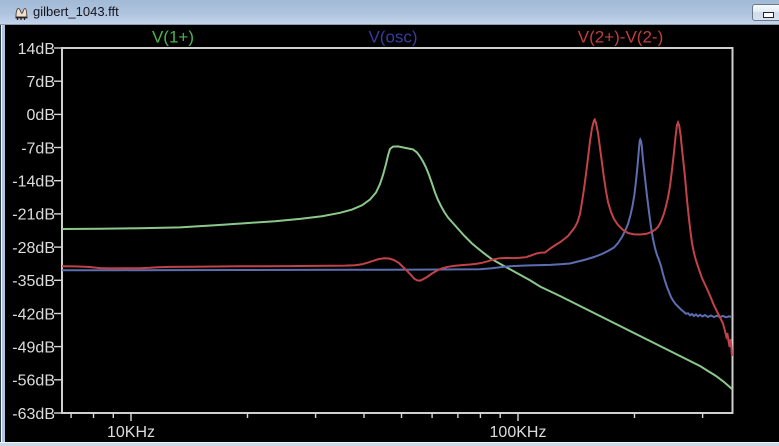 This screenshot has height=446, width=779. Describe the element at coordinates (33, 314) in the screenshot. I see `svg-text: -42dB` at that location.